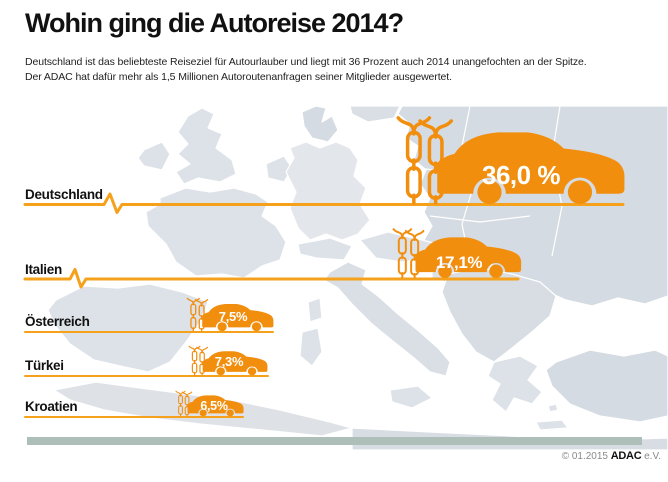 Image resolution: width=668 pixels, height=482 pixels. I want to click on page-title: Wohin ging die Autoreise 2014?, so click(214, 23).